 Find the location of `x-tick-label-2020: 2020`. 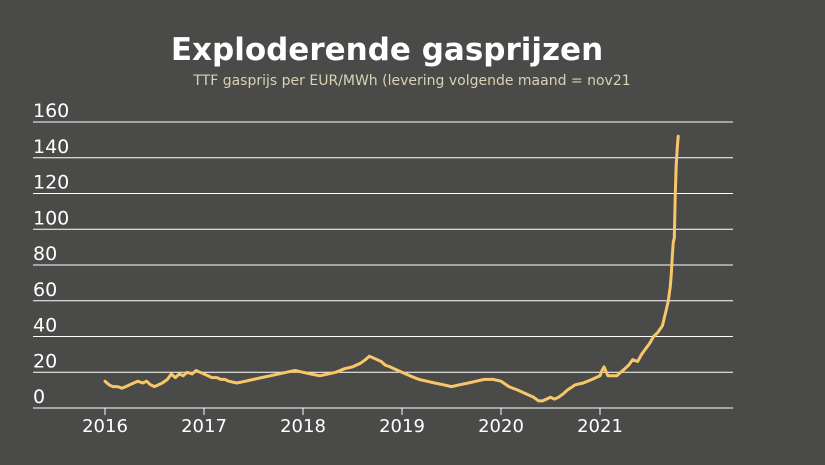

x-tick-label-2020: 2020 is located at coordinates (501, 426).